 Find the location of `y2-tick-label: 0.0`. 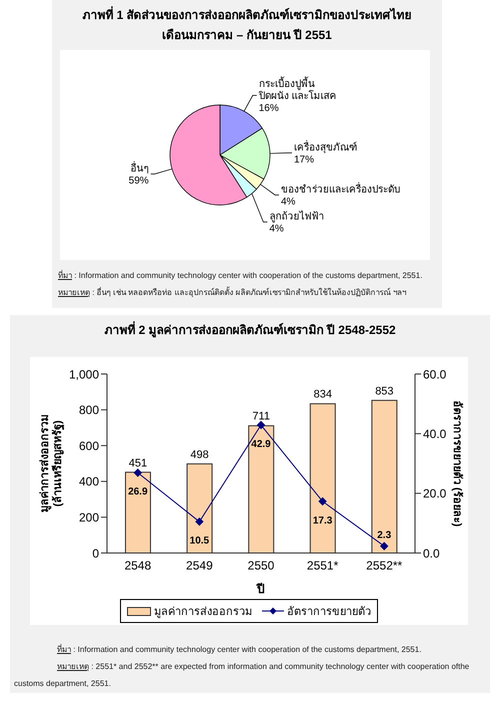

y2-tick-label: 0.0 is located at coordinates (431, 553).